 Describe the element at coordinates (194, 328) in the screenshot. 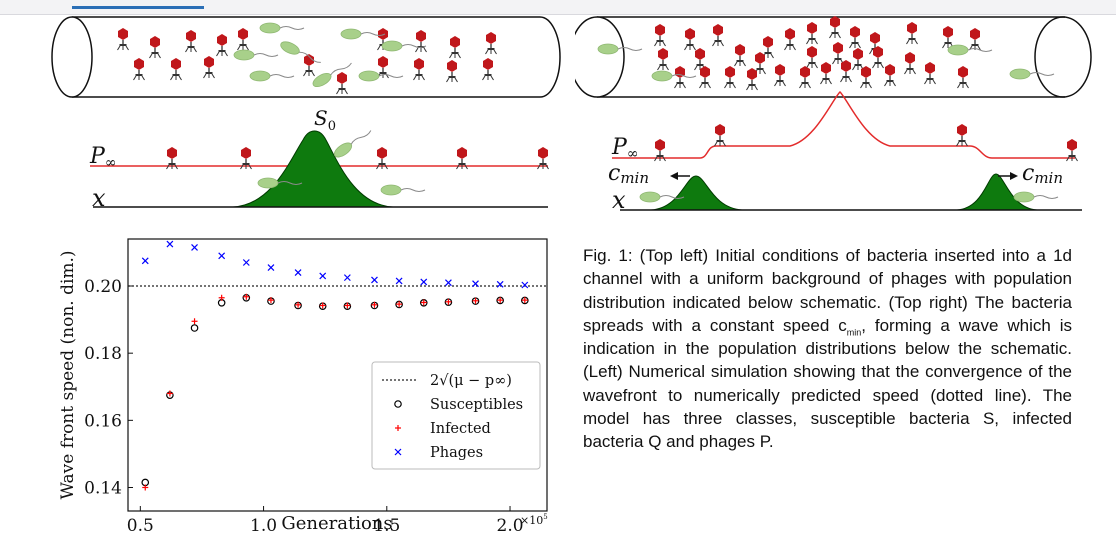

I see `point-susceptibles` at that location.